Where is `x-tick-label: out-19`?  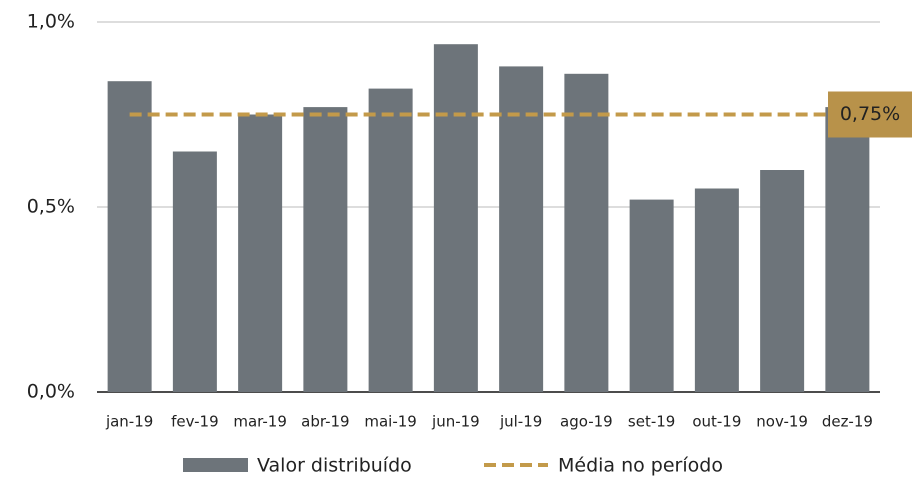 x-tick-label: out-19 is located at coordinates (716, 422).